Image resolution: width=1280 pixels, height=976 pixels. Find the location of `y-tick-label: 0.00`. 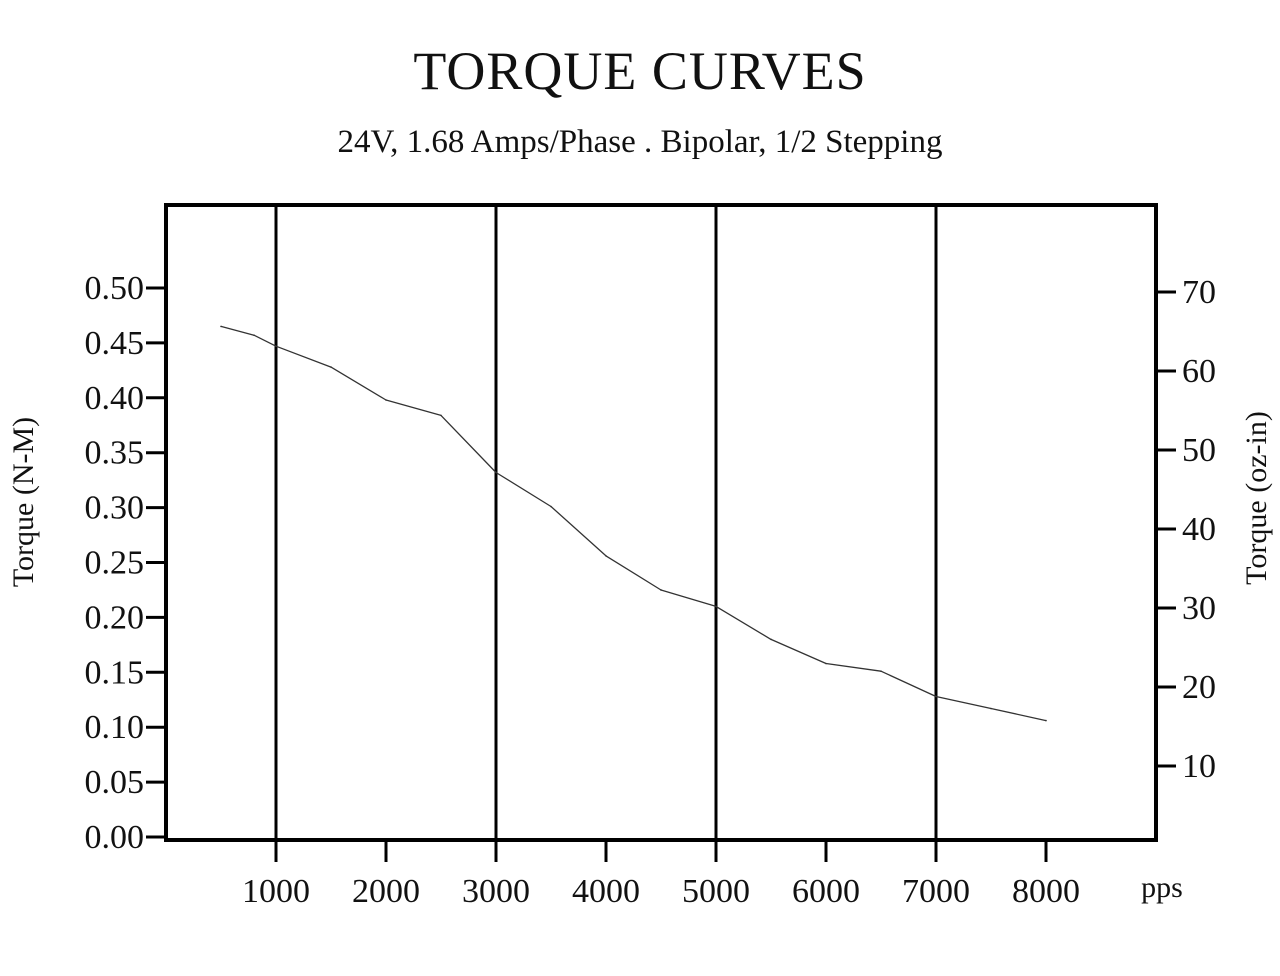

y-tick-label: 0.00 is located at coordinates (115, 837).